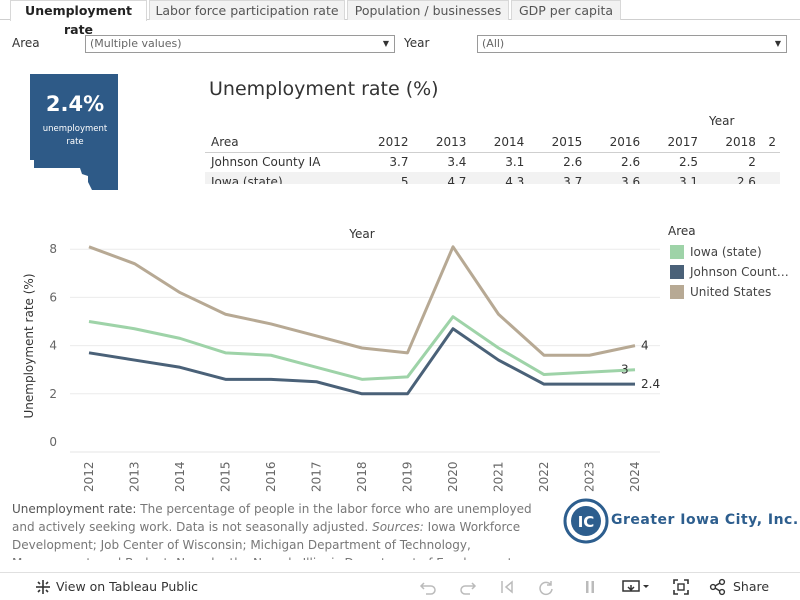 This screenshot has width=800, height=600. I want to click on year-column-header: 2017, so click(673, 142).